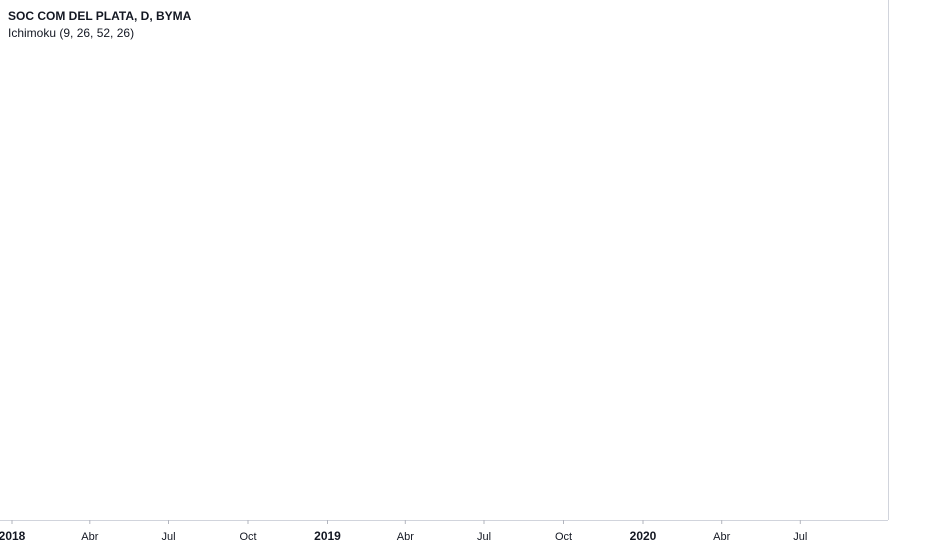  Describe the element at coordinates (910, 275) in the screenshot. I see `price-axis-background` at that location.